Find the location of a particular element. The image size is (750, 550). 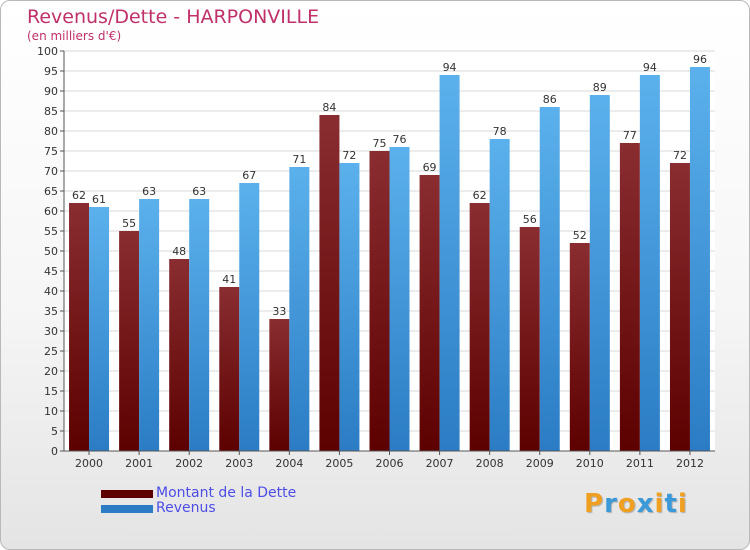

data-label-revenus-2000: 61 is located at coordinates (99, 199).